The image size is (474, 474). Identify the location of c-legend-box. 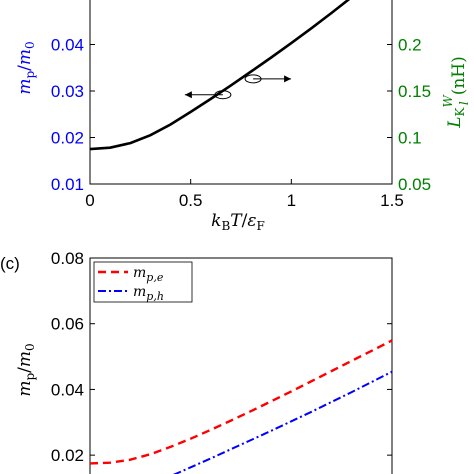
(143, 282).